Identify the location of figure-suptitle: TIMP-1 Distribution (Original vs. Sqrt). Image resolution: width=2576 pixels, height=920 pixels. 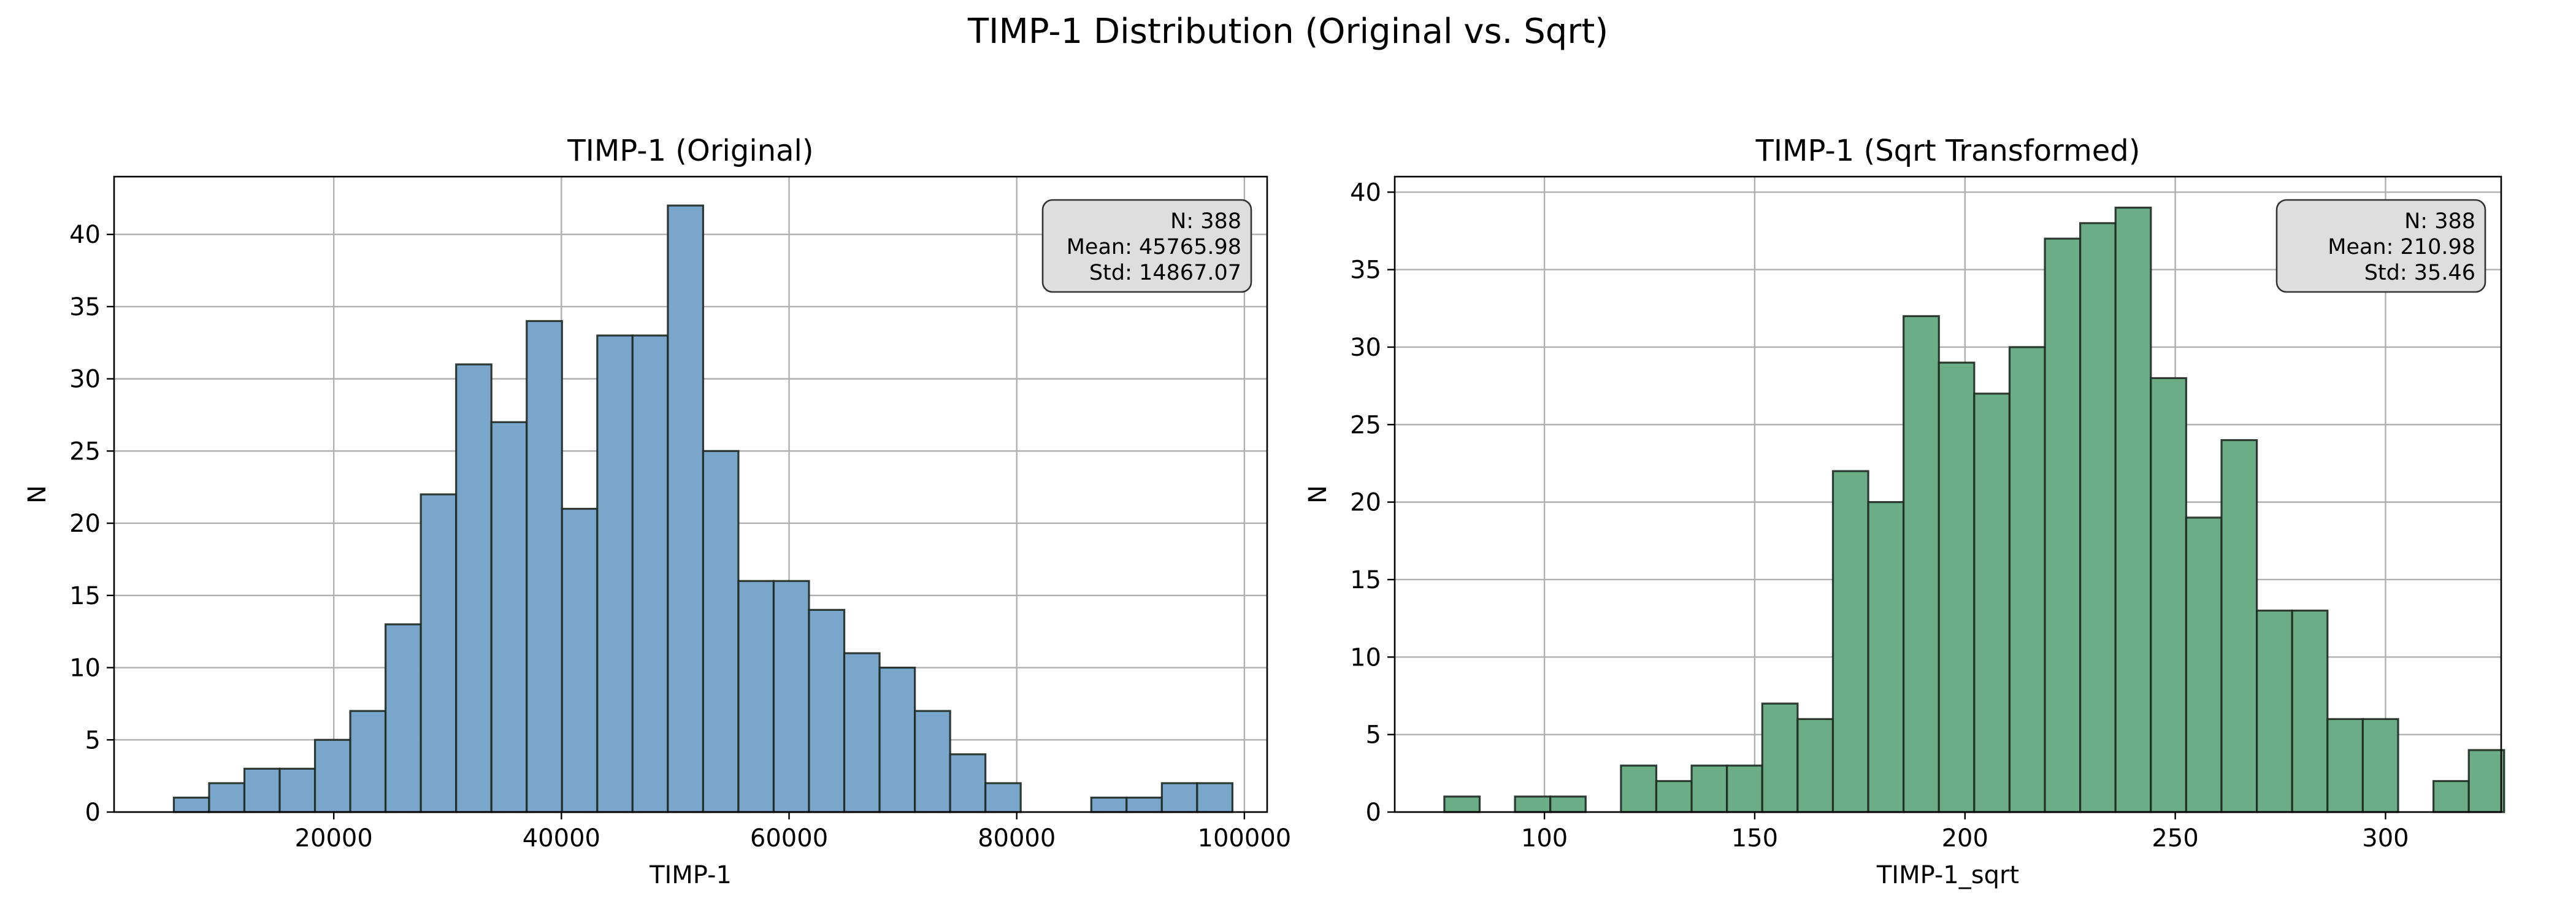
(1287, 32).